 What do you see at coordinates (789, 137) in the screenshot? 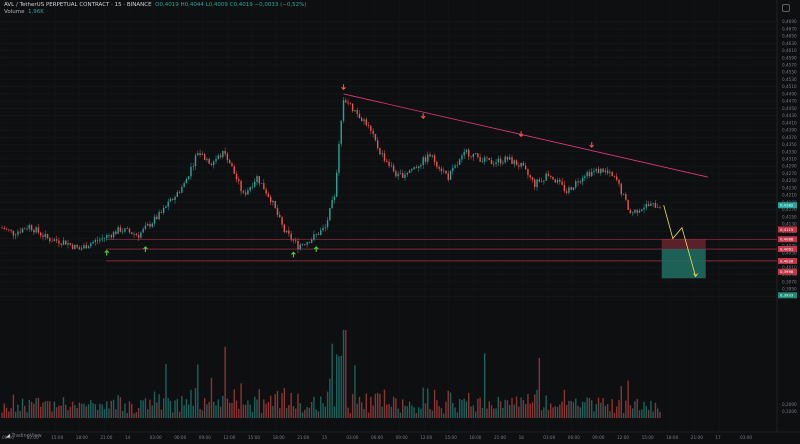
I see `y-tick-label: 0,4370` at bounding box center [789, 137].